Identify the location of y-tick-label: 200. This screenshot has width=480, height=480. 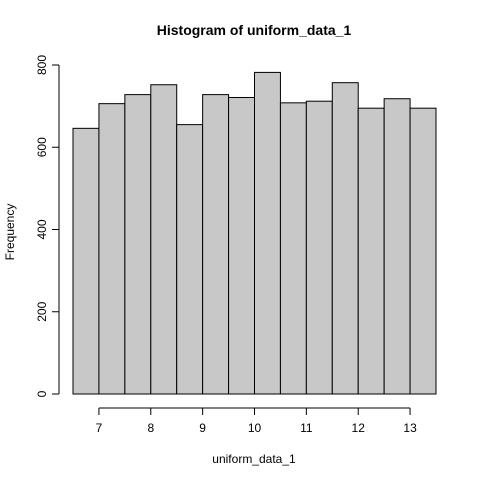
(42, 311).